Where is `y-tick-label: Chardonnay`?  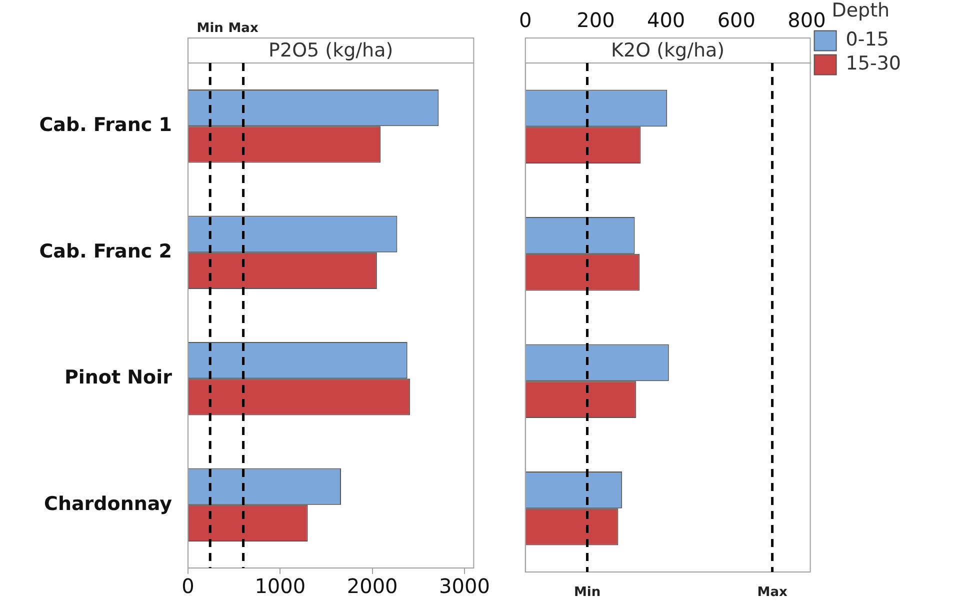 y-tick-label: Chardonnay is located at coordinates (108, 503).